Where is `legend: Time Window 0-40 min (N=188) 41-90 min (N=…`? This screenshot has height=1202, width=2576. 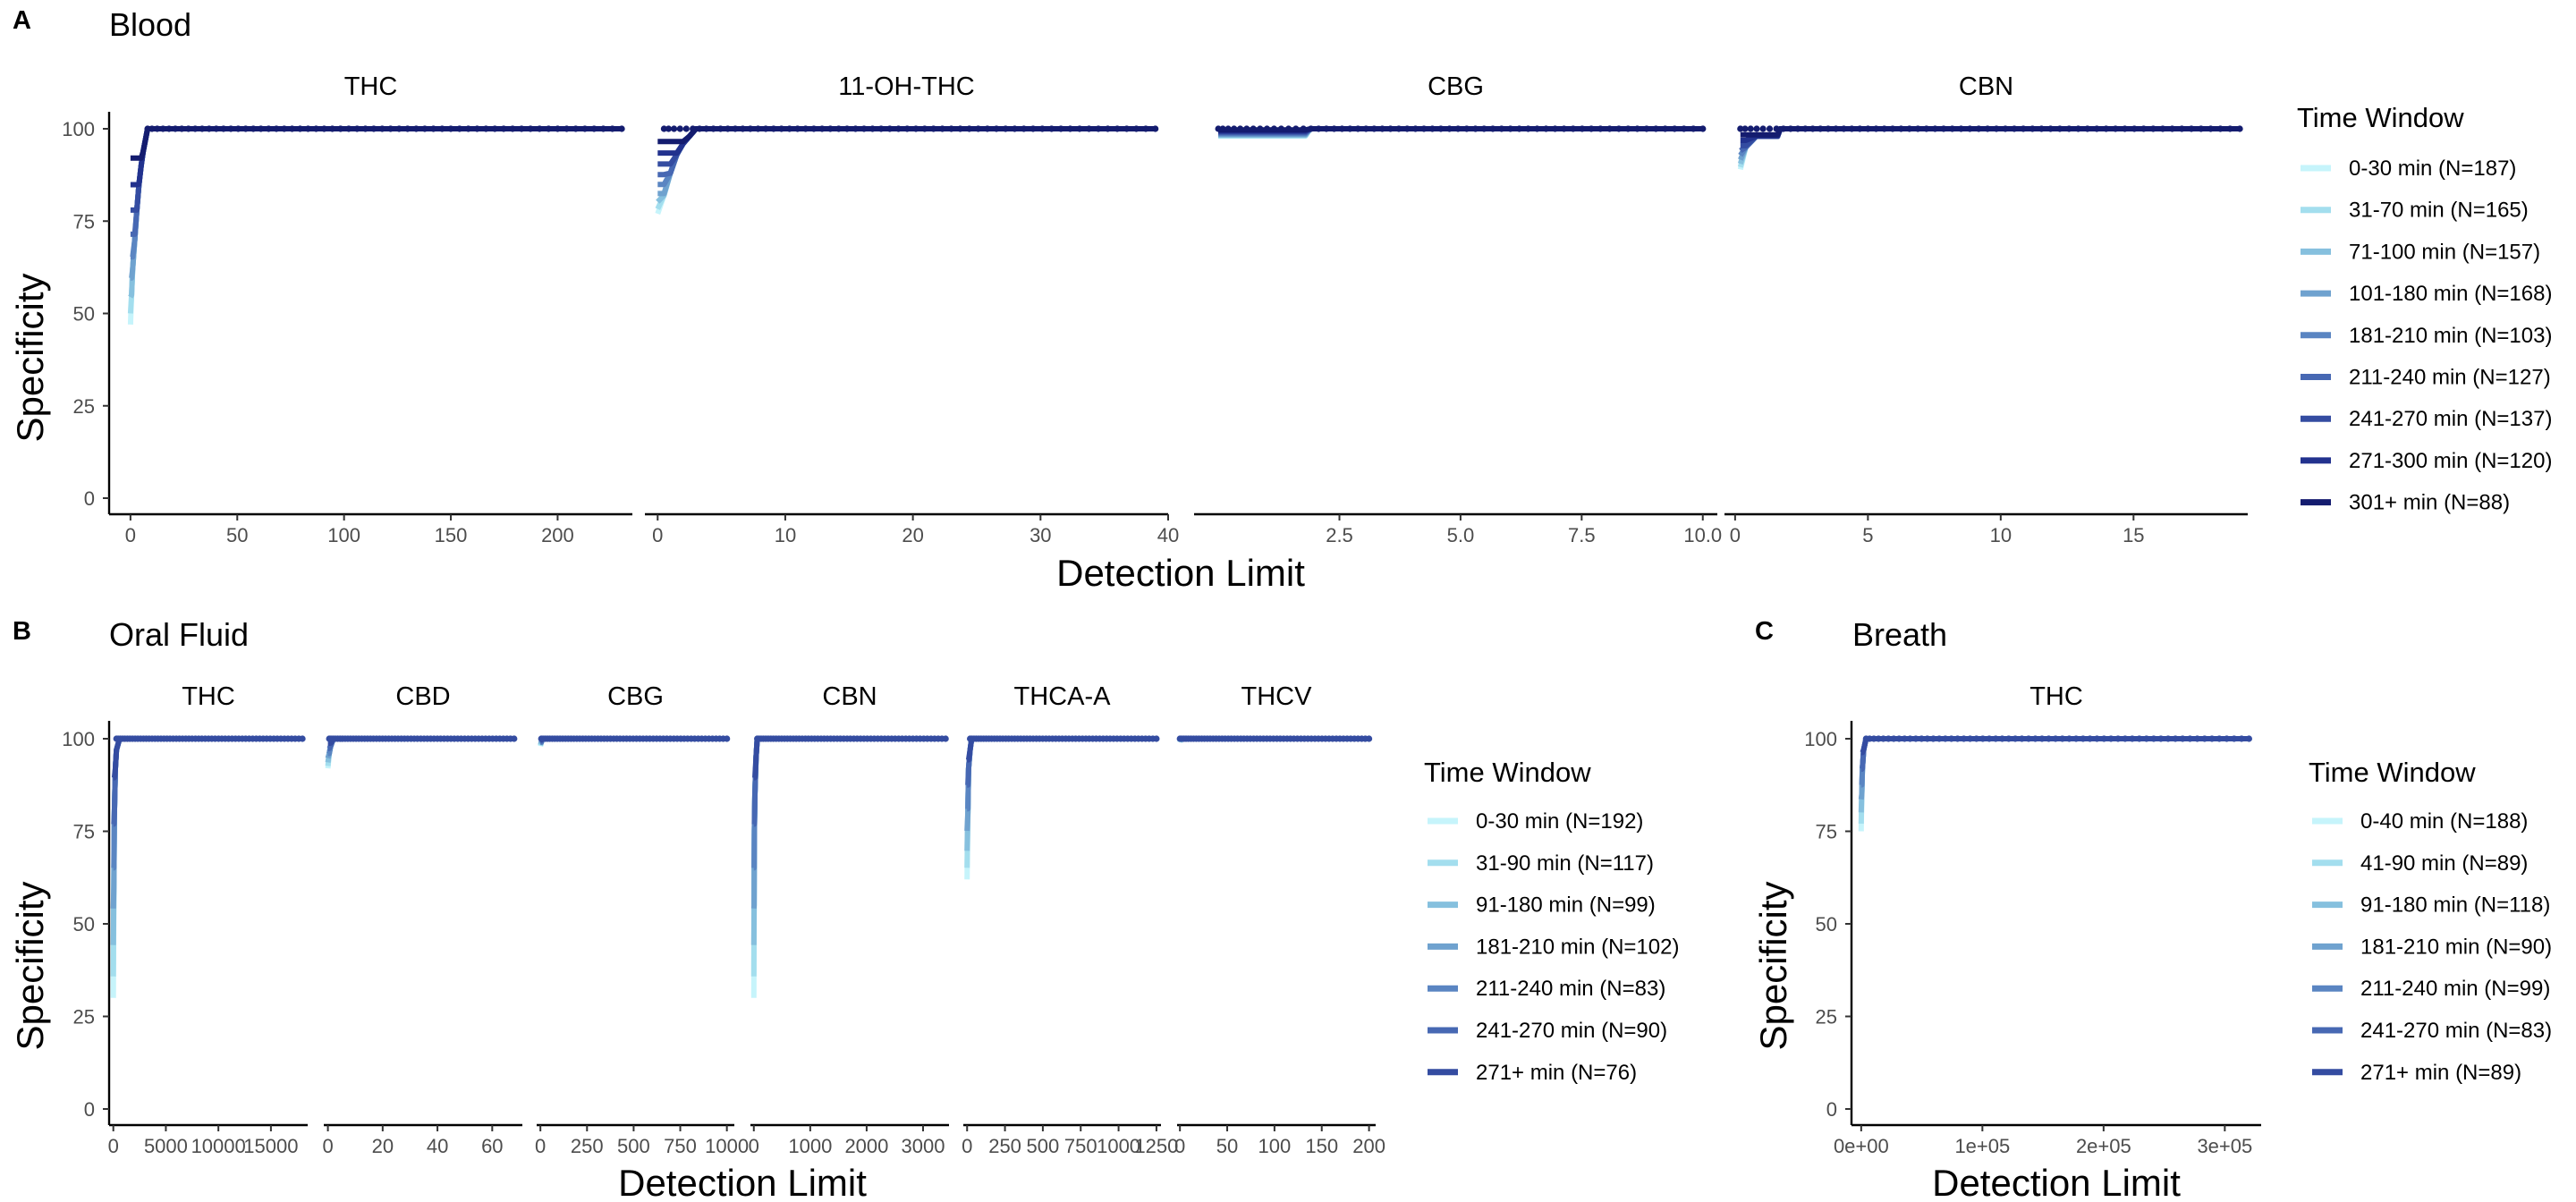 legend: Time Window 0-40 min (N=188) 41-90 min (N=… is located at coordinates (2430, 921).